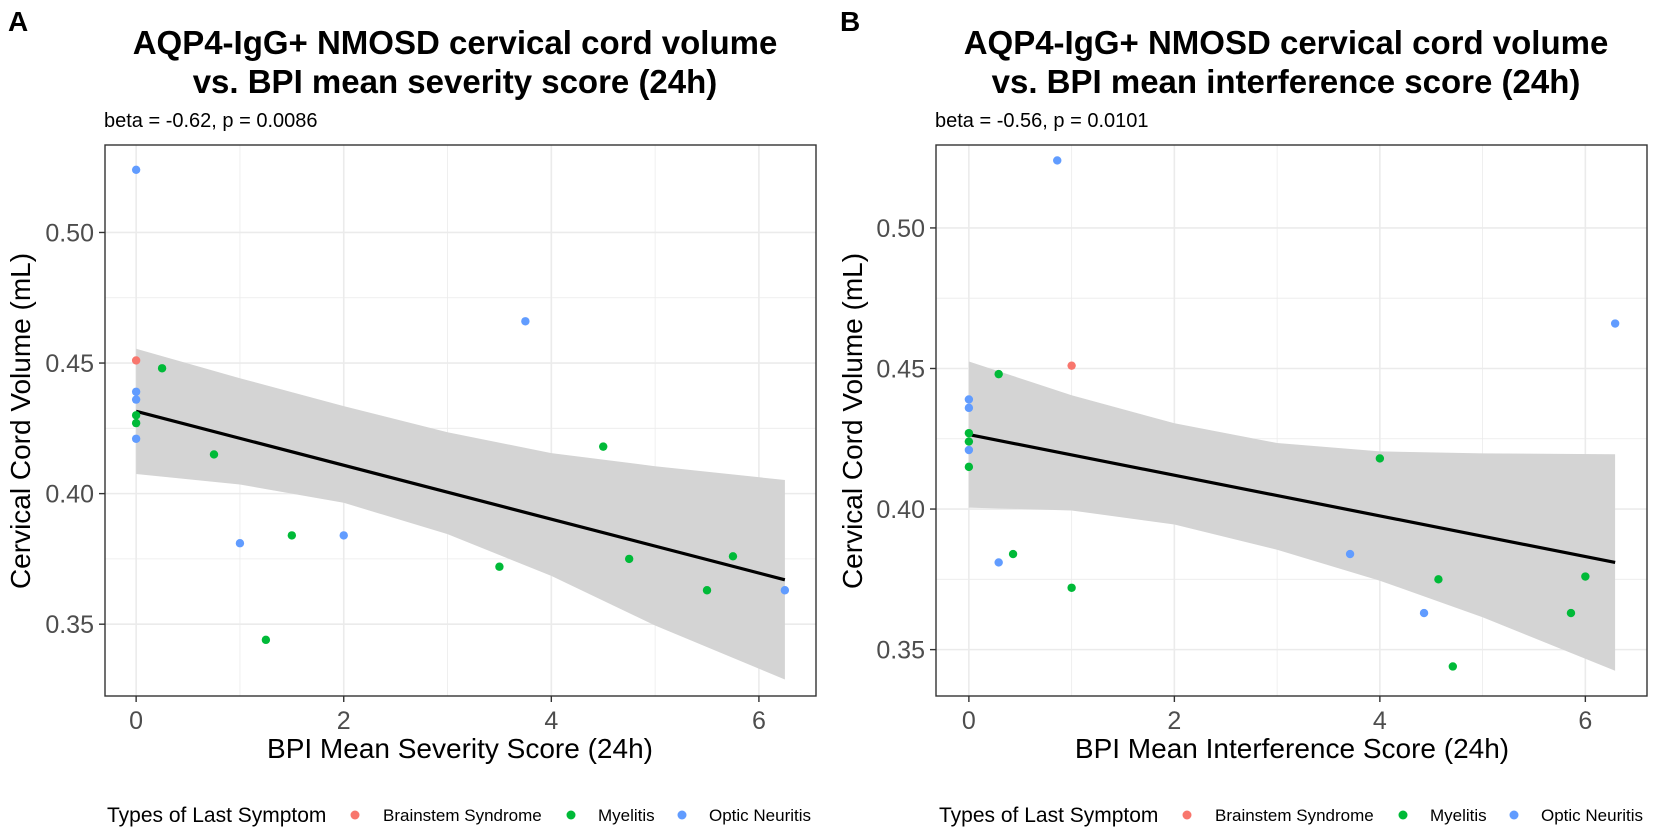 This screenshot has height=831, width=1654. What do you see at coordinates (1286, 81) in the screenshot?
I see `chart-title-line2: vs. BPI mean interference score (24h)` at bounding box center [1286, 81].